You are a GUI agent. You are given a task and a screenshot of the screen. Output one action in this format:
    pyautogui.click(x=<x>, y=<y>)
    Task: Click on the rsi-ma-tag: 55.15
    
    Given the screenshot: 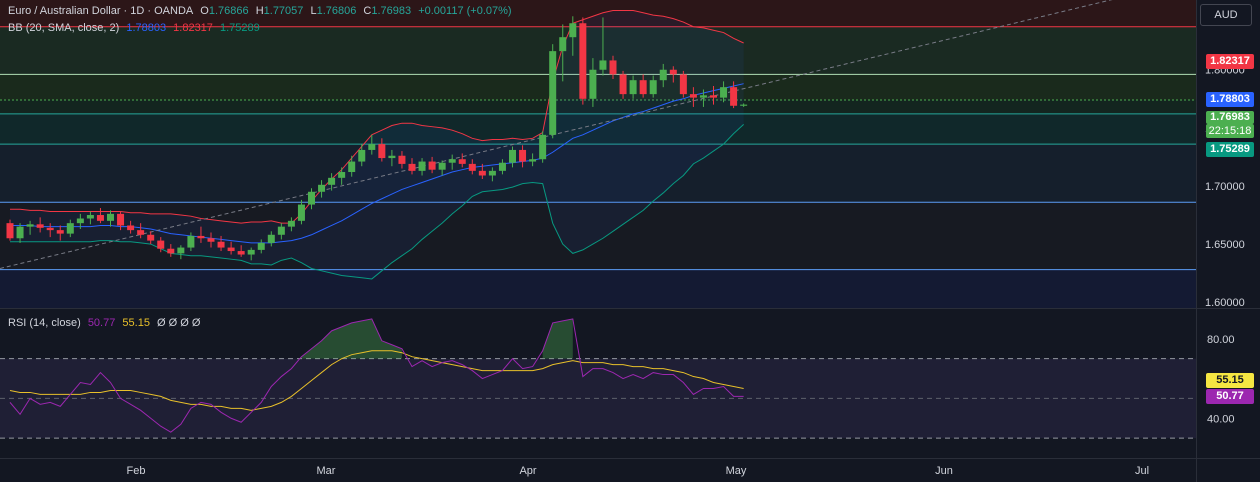 What is the action you would take?
    pyautogui.click(x=1230, y=380)
    